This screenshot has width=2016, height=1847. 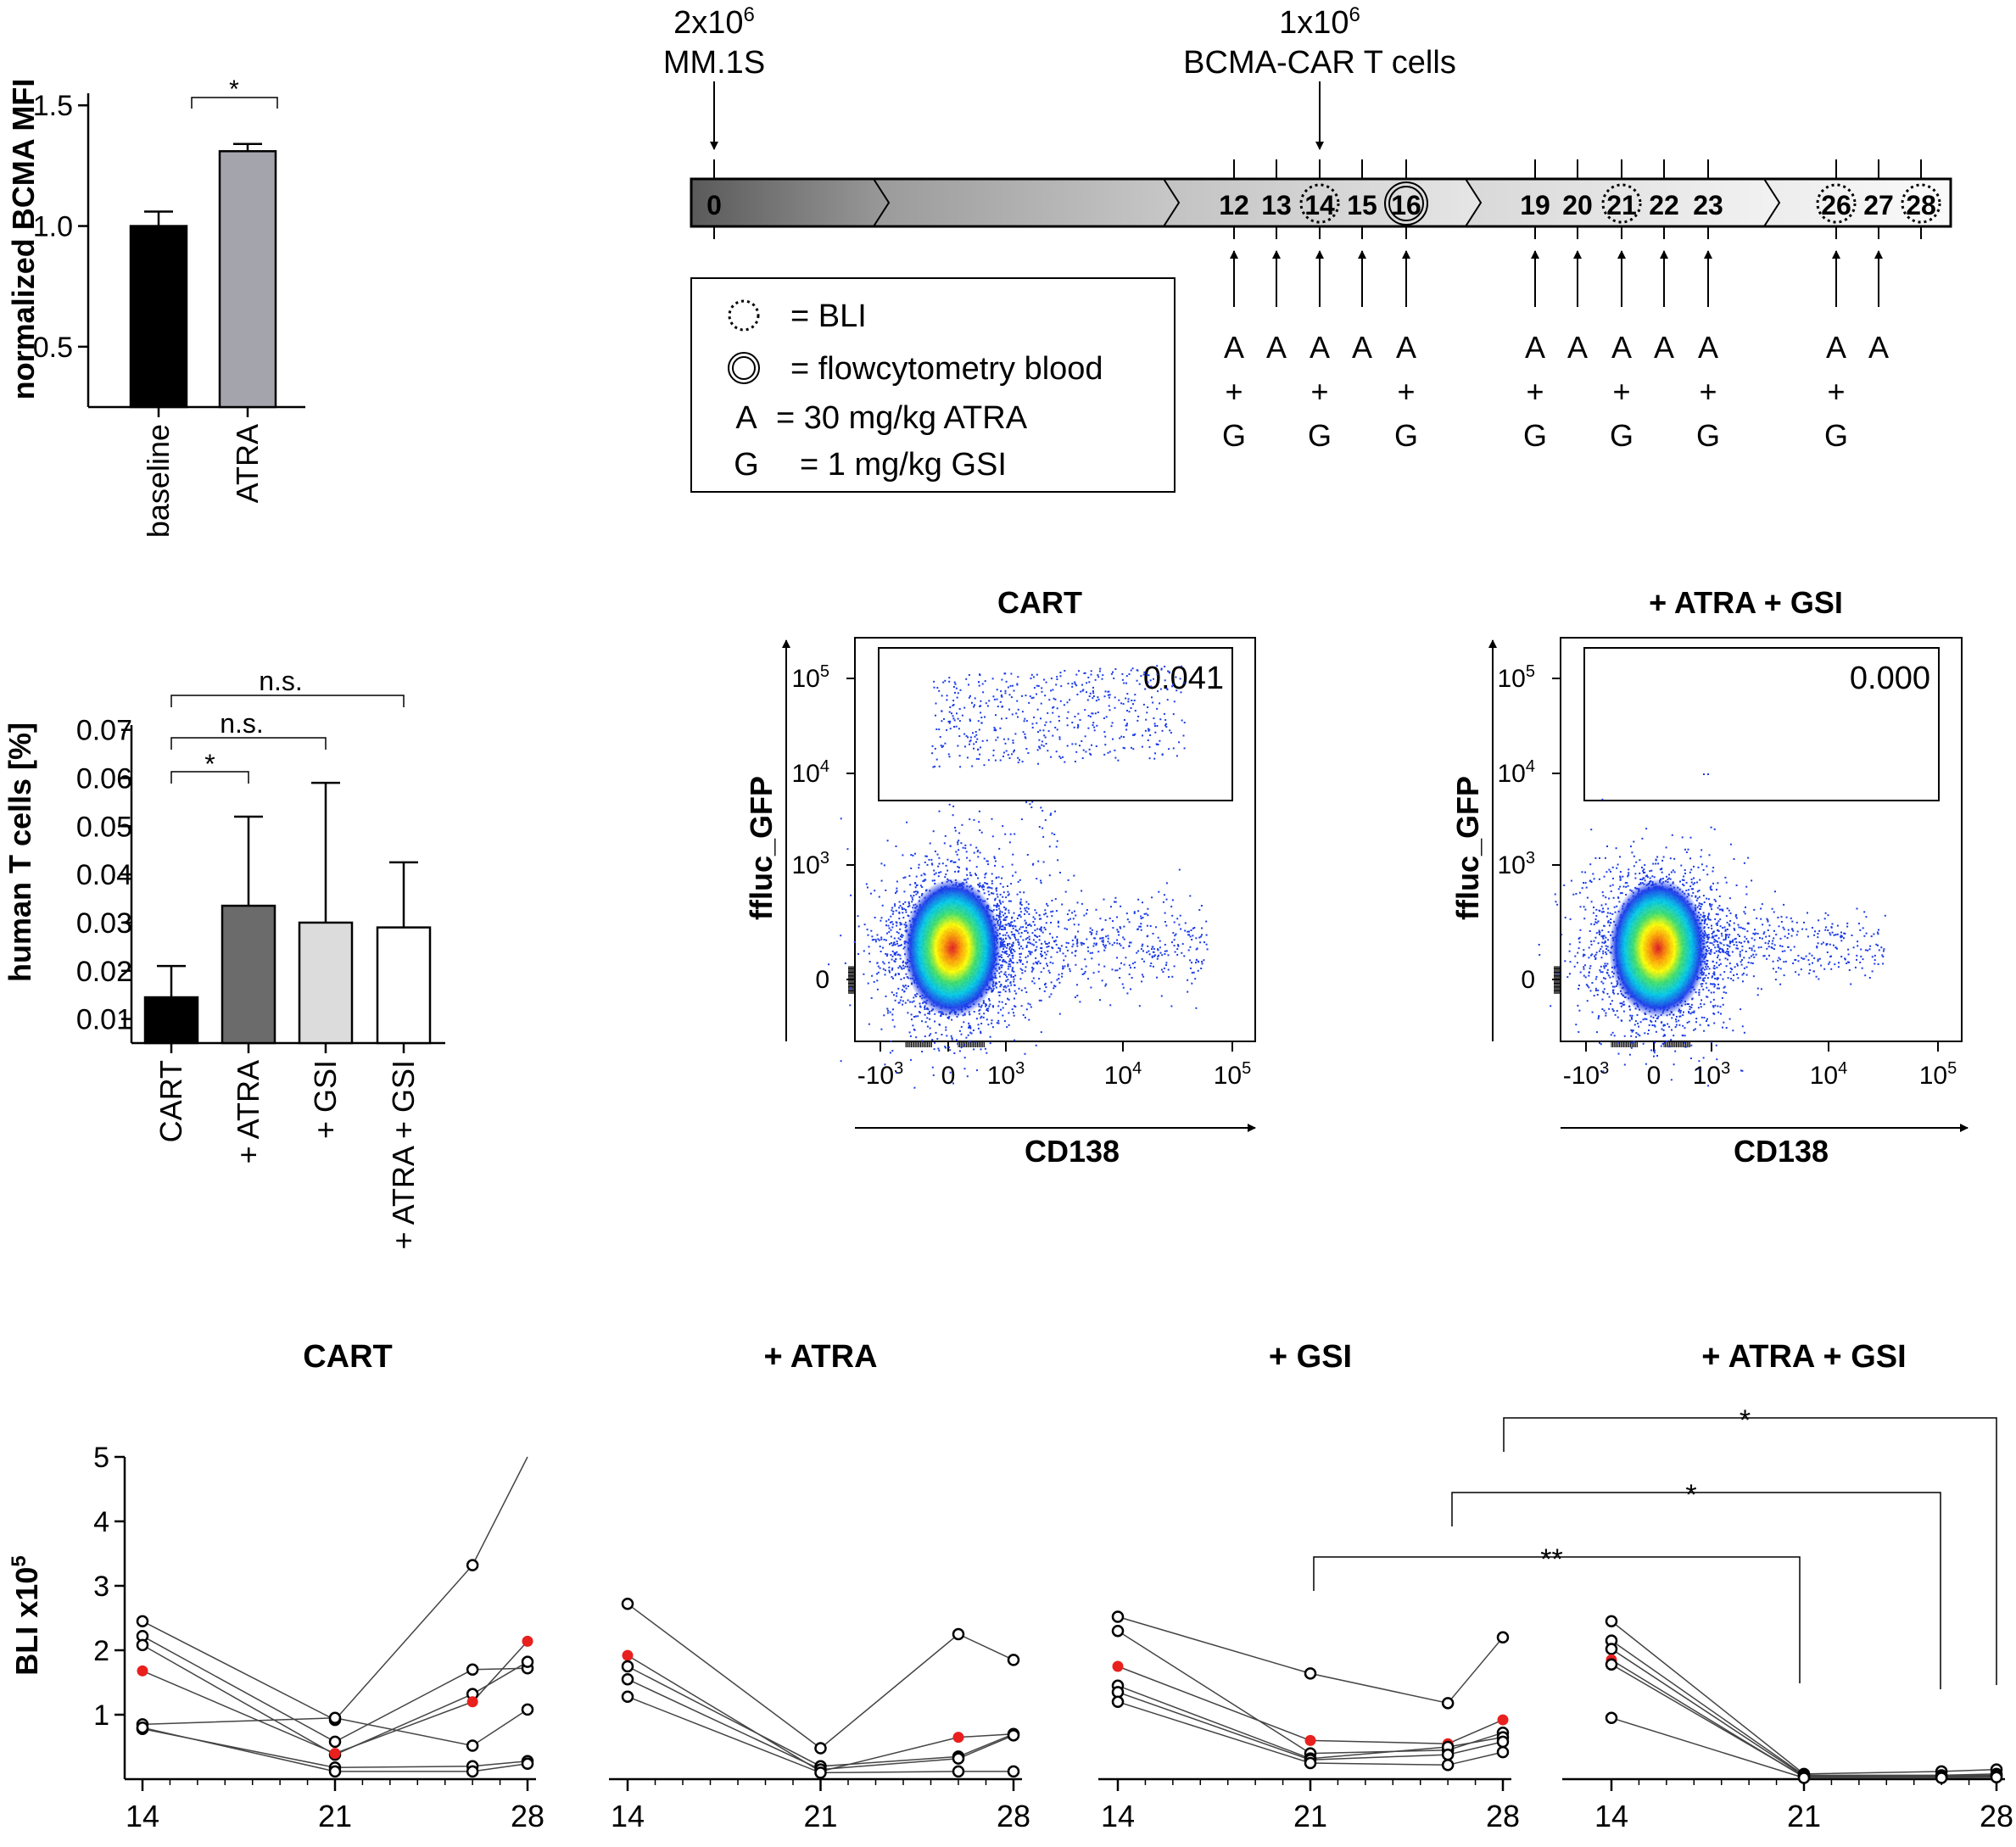 What do you see at coordinates (104, 827) in the screenshot?
I see `y-tick-label: 0.05` at bounding box center [104, 827].